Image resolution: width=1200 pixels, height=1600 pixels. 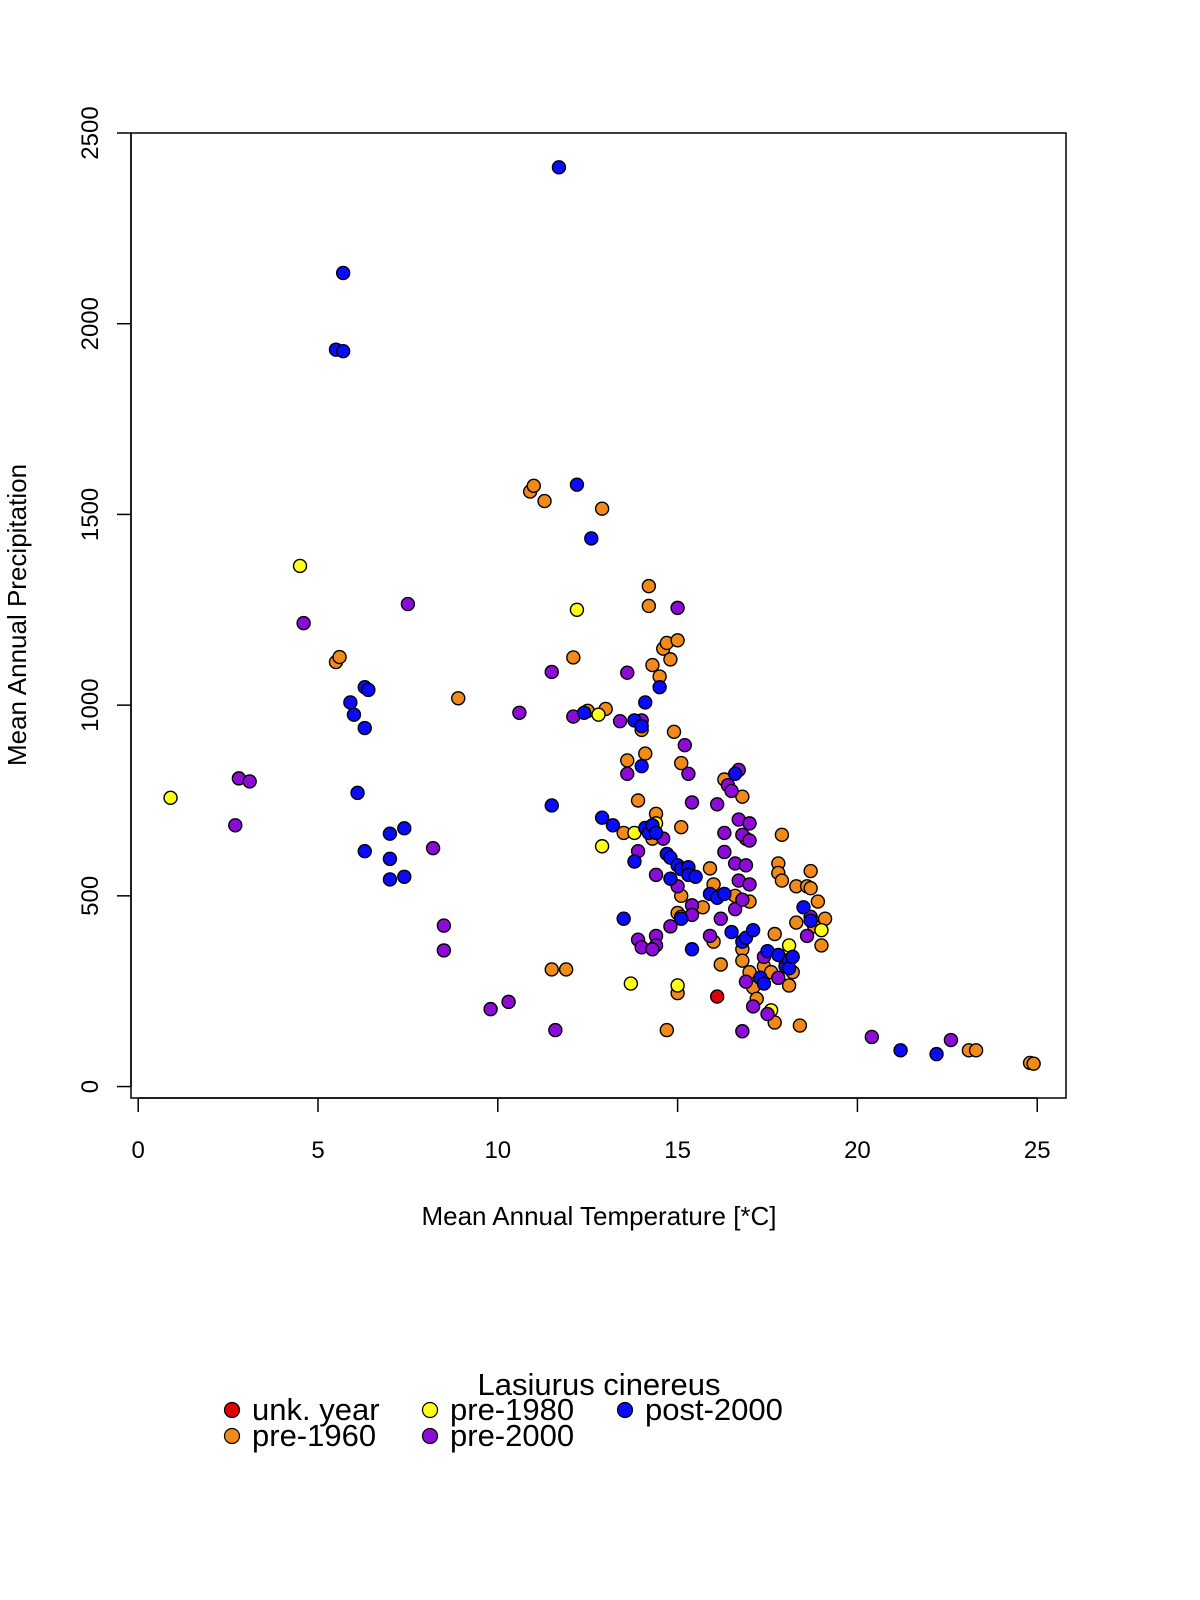 I want to click on y-axis: 0 500 1000 1500 2000 2500, so click(x=104, y=599).